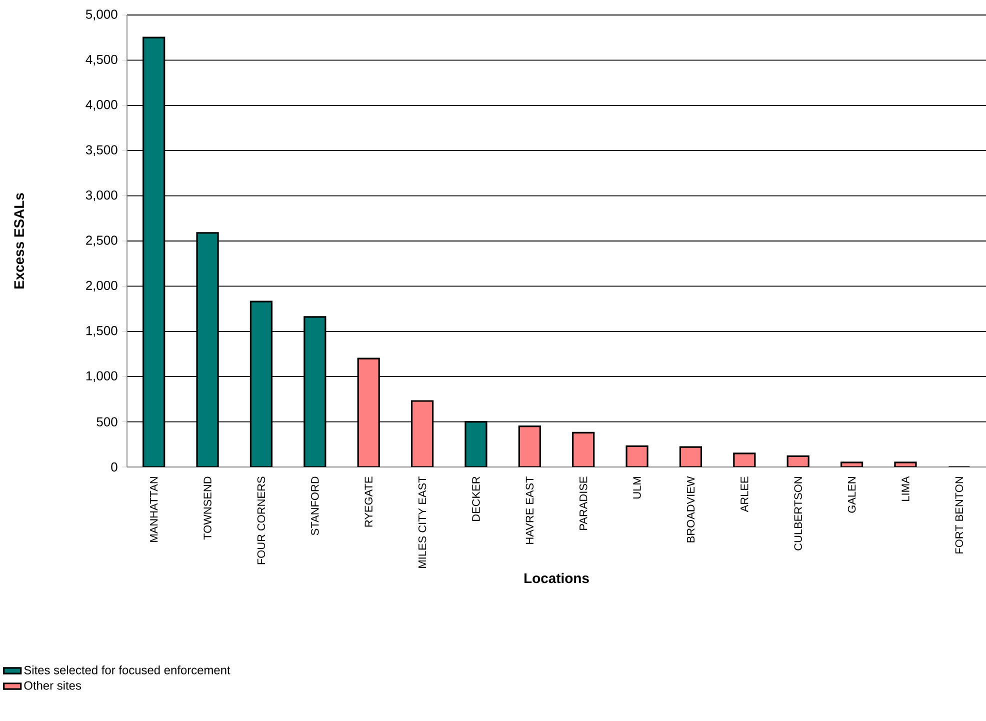 The height and width of the screenshot is (721, 986). Describe the element at coordinates (102, 60) in the screenshot. I see `y-tick-label: 4,500` at that location.